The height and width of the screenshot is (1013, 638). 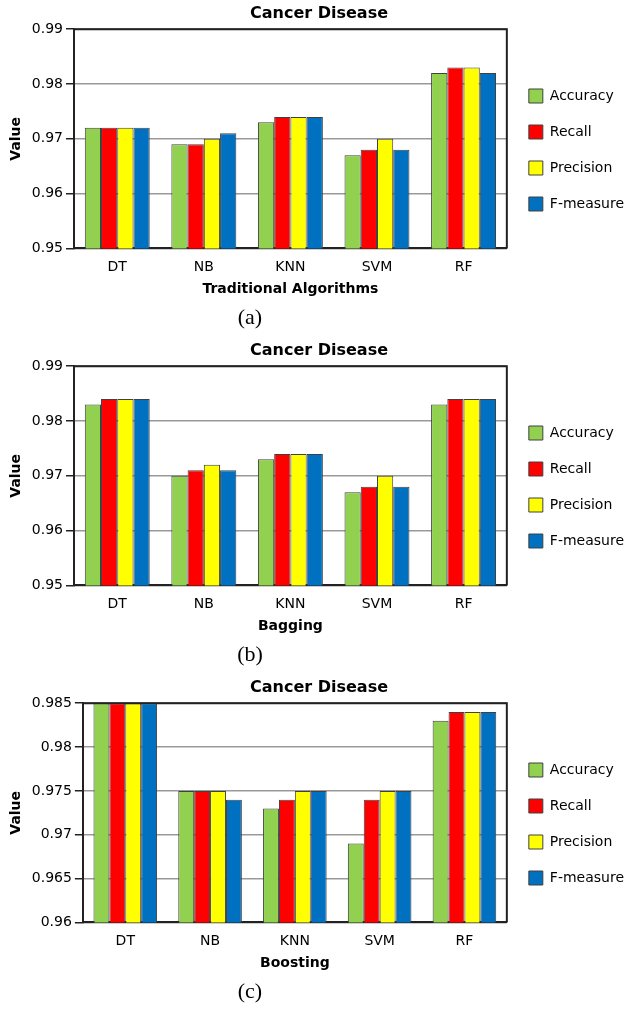 I want to click on x-axis-title: Boosting, so click(x=294, y=962).